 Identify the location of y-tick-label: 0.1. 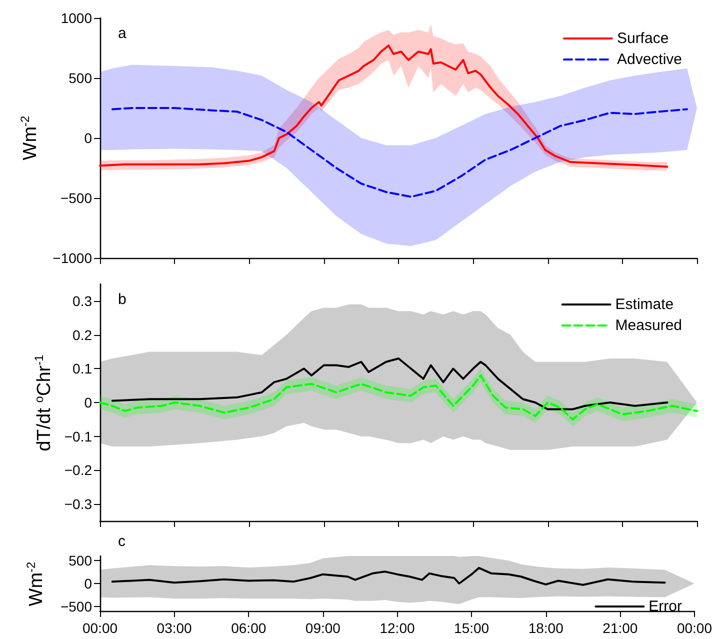
(82, 368).